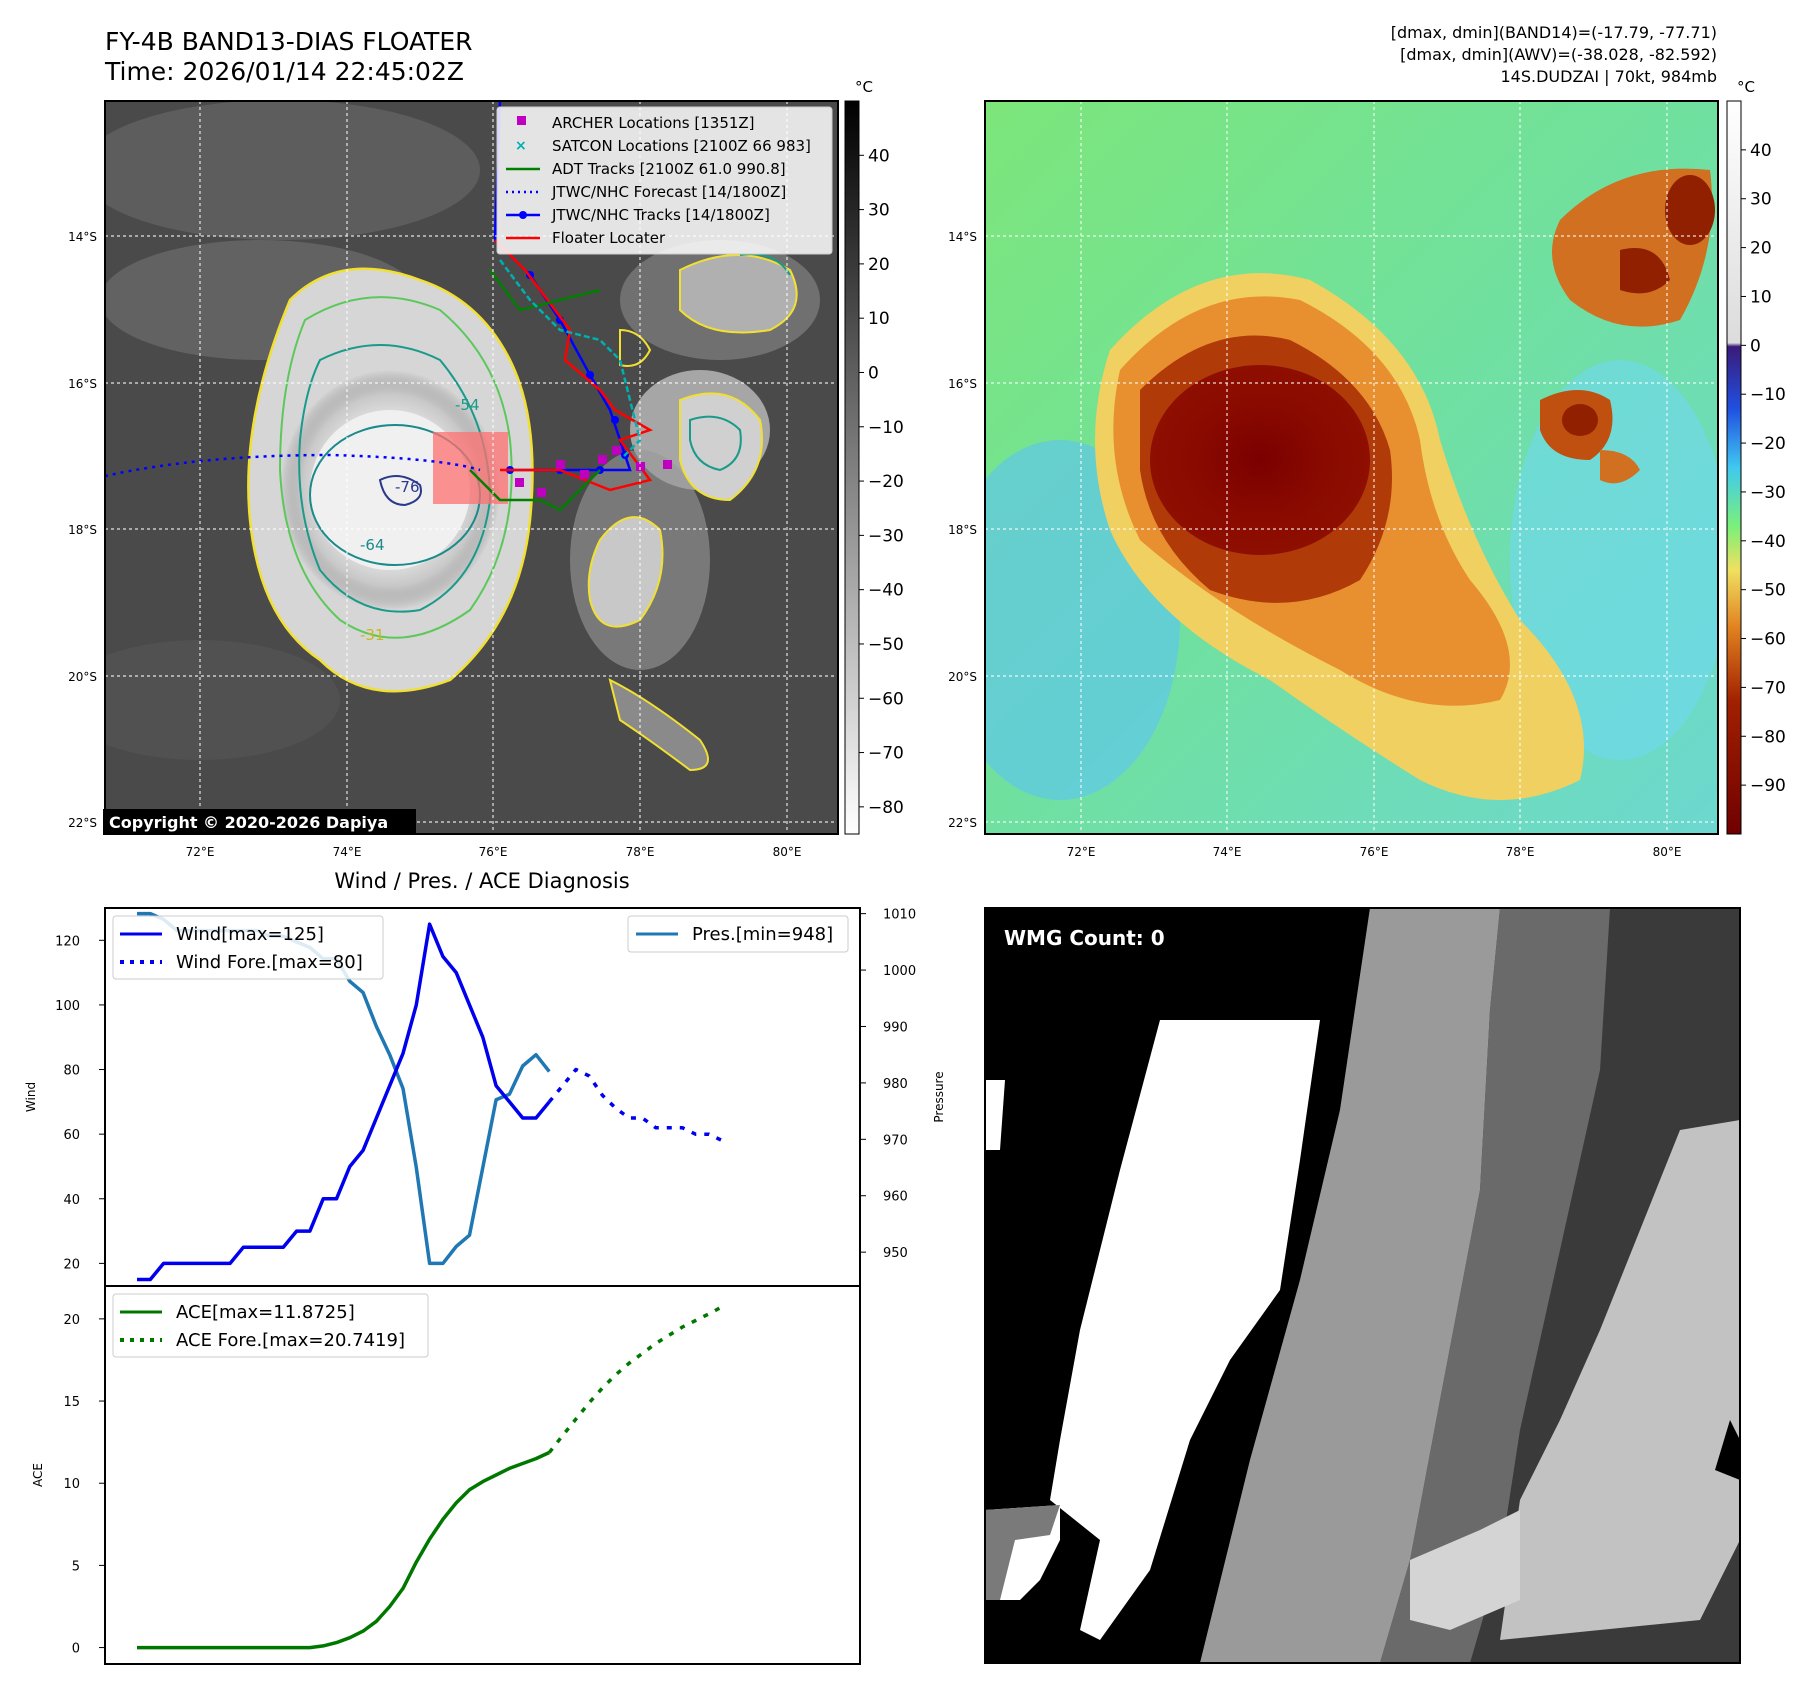 This screenshot has width=1797, height=1690. What do you see at coordinates (1761, 249) in the screenshot?
I see `awv-colorbar-tick-label: 20` at bounding box center [1761, 249].